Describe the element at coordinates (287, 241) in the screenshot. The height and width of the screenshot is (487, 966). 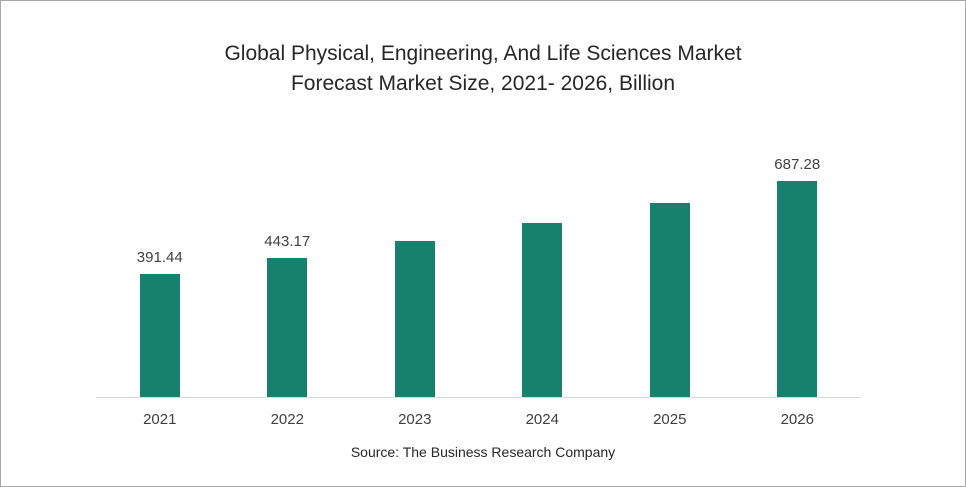
I see `bar-value-label: 443.17` at that location.